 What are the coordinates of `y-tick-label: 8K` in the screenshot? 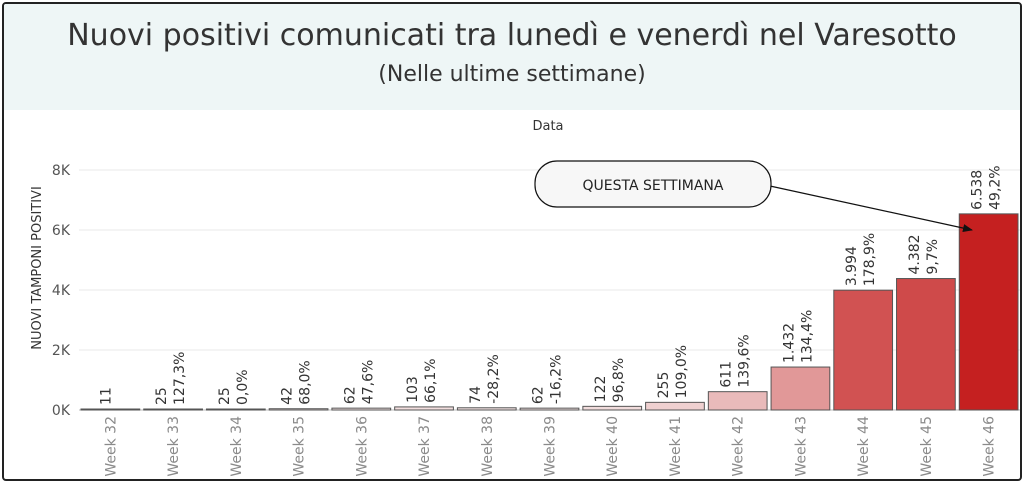 It's located at (61, 171).